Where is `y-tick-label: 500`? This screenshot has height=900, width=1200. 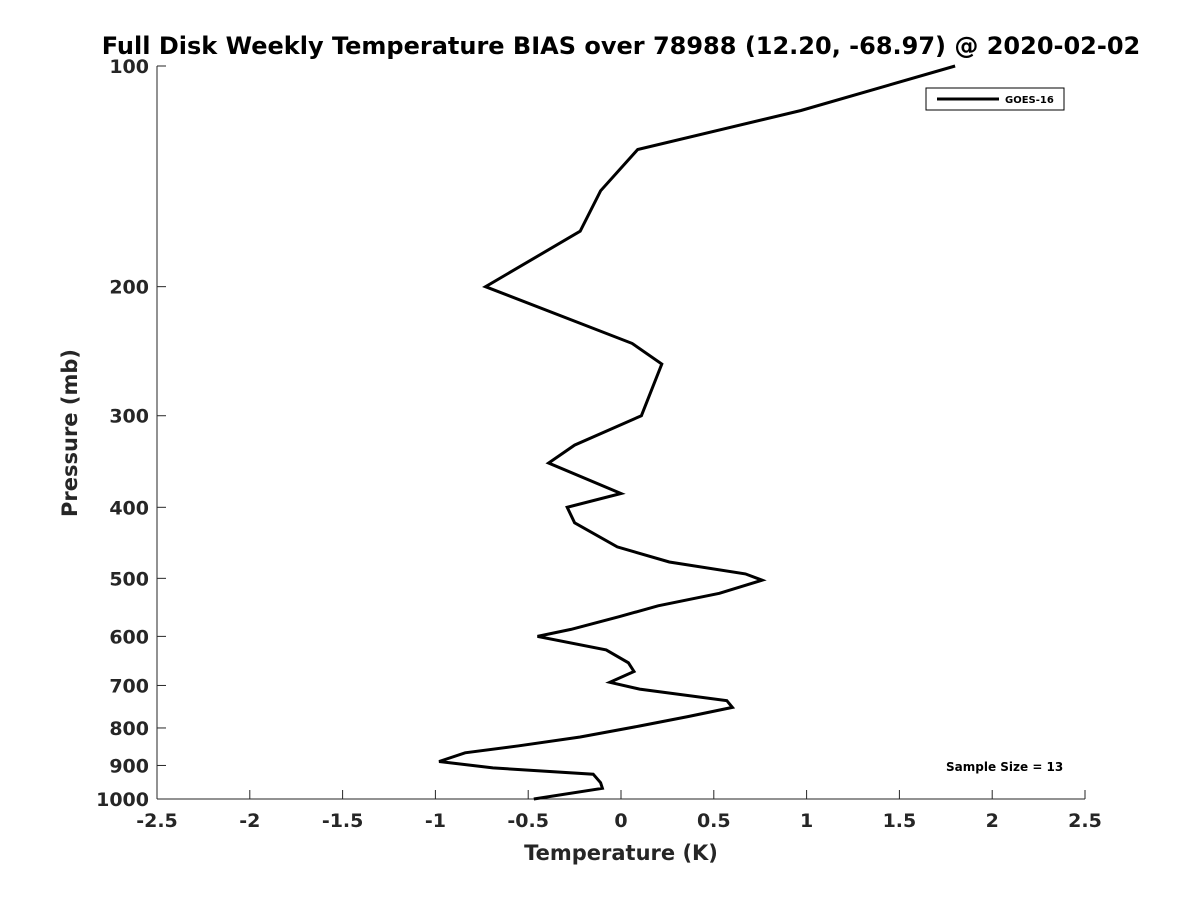 y-tick-label: 500 is located at coordinates (129, 579).